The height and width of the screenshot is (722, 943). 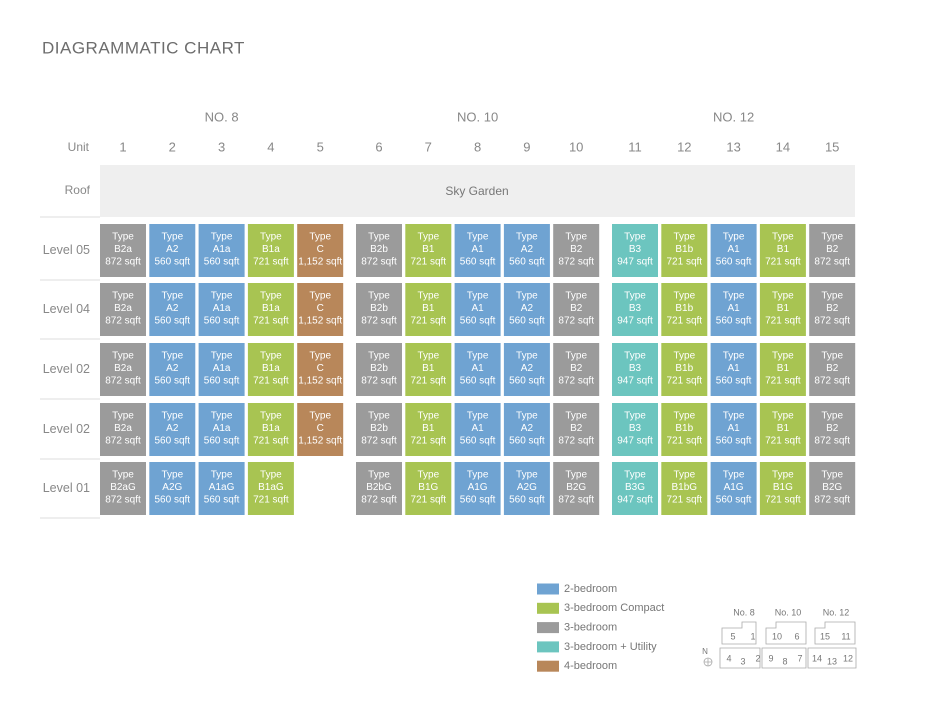 What do you see at coordinates (477, 191) in the screenshot?
I see `roof-band` at bounding box center [477, 191].